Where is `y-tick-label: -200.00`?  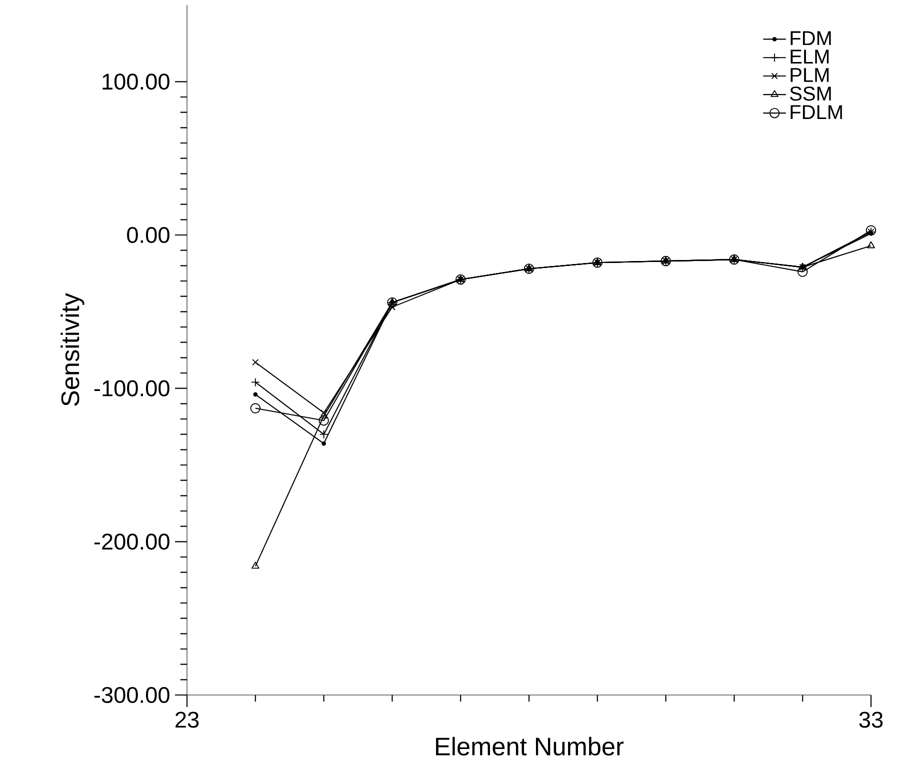 y-tick-label: -200.00 is located at coordinates (132, 542).